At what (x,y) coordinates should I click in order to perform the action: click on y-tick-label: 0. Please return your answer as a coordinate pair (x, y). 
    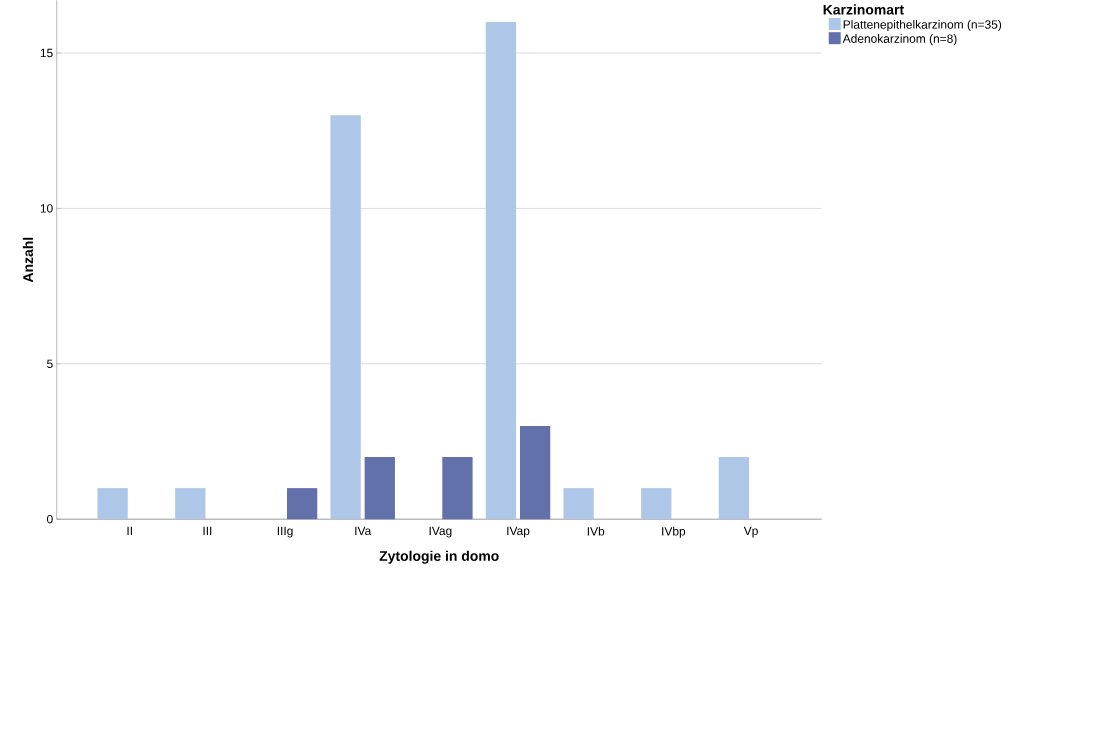
    Looking at the image, I should click on (50, 519).